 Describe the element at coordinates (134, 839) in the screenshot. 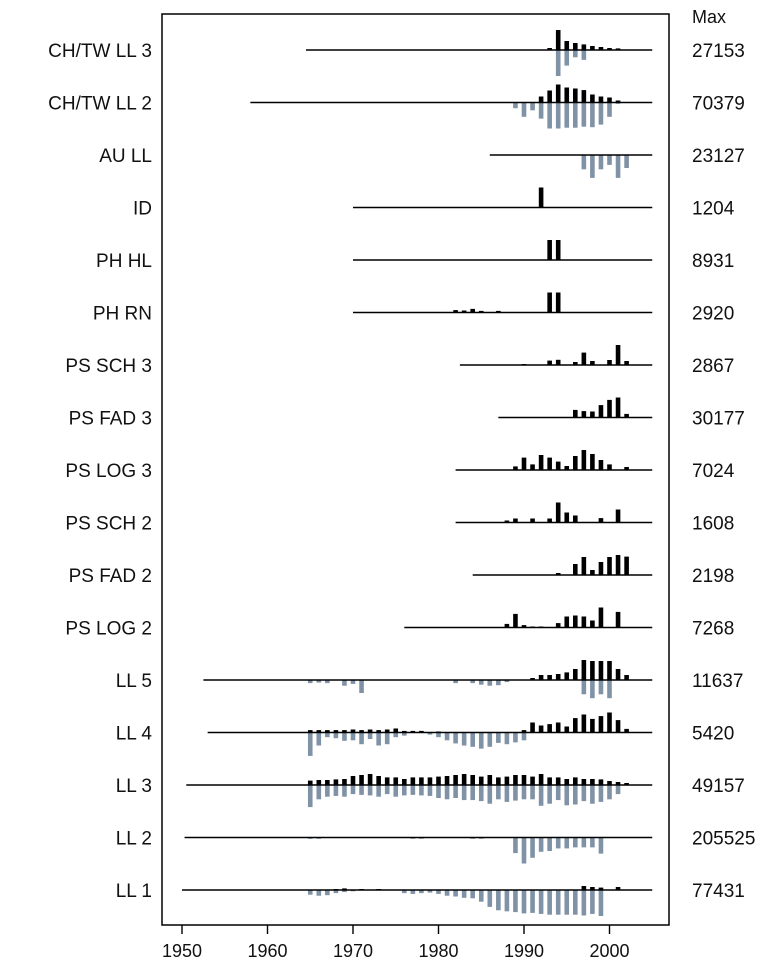

I see `series-label: LL 2` at that location.